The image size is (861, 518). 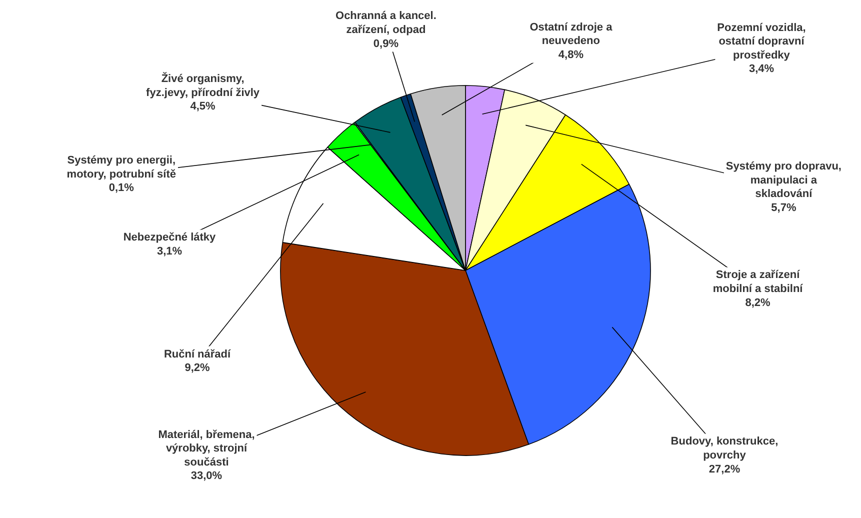 I want to click on slice-label: Ochranná a kancel. zařízení, odpad, so click(x=386, y=23).